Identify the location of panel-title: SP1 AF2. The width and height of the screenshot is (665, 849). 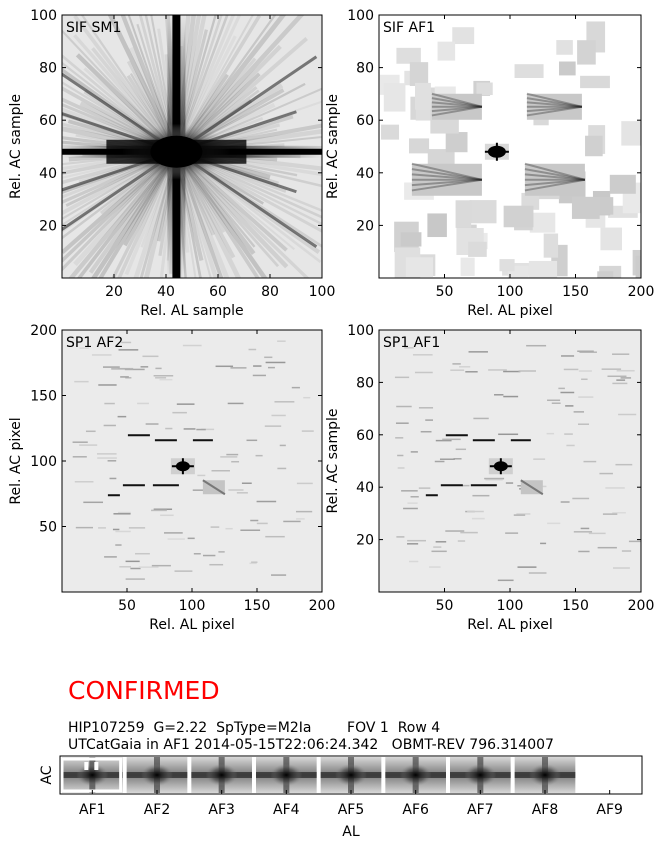
(94, 343).